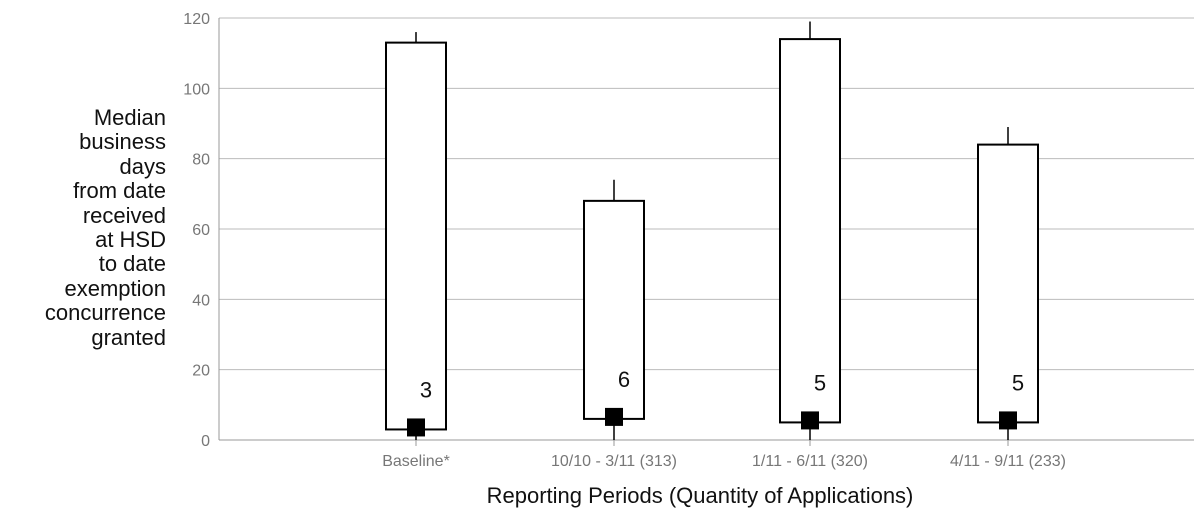 The image size is (1194, 521). What do you see at coordinates (124, 215) in the screenshot?
I see `y-axis-label-line: received` at bounding box center [124, 215].